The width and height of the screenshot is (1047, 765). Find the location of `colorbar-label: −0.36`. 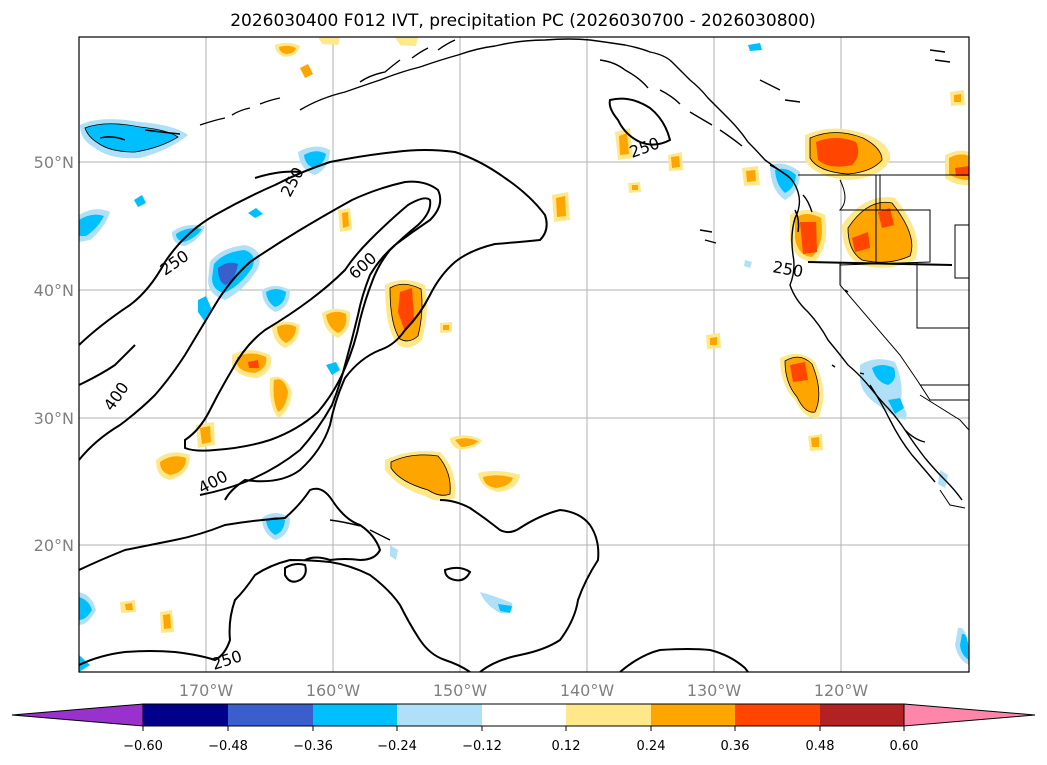

colorbar-label: −0.36 is located at coordinates (313, 746).